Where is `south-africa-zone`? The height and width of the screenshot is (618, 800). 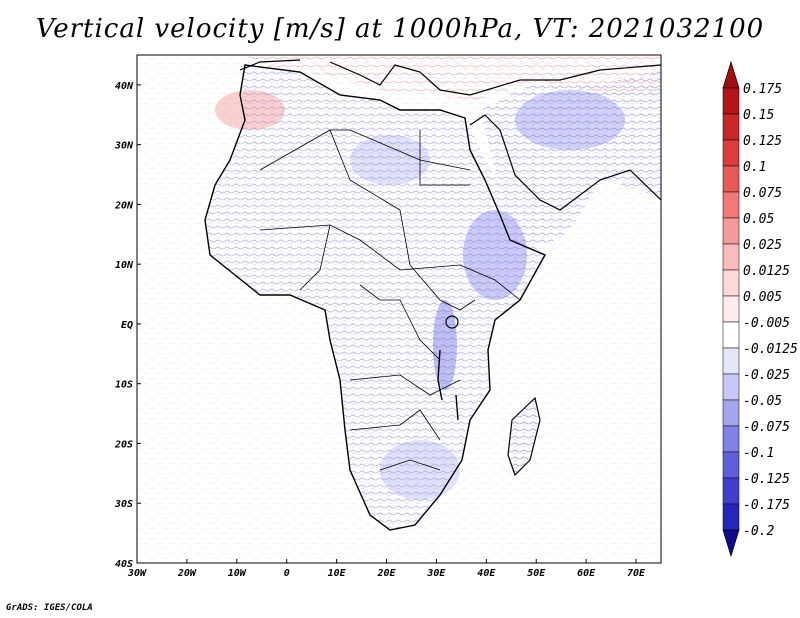 south-africa-zone is located at coordinates (420, 470).